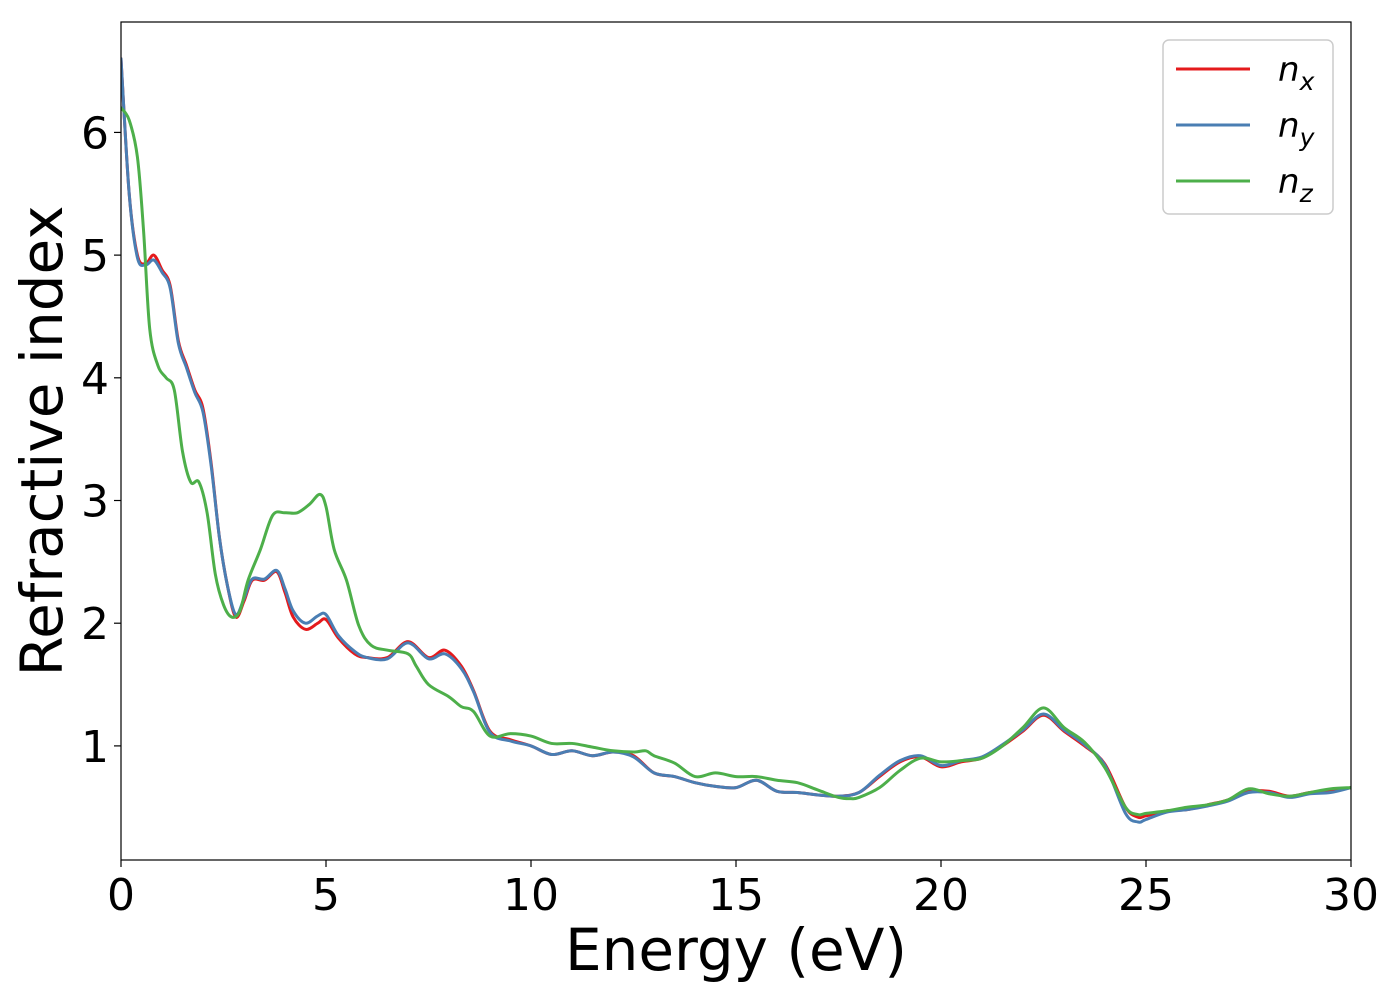  What do you see at coordinates (1248, 127) in the screenshot?
I see `legend-box` at bounding box center [1248, 127].